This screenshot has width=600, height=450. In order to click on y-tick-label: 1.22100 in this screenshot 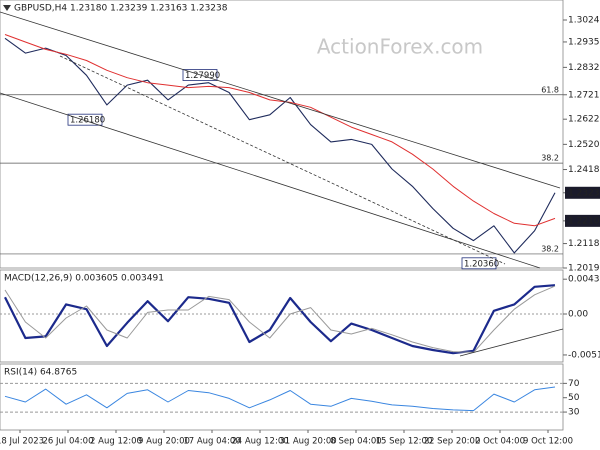, I will do `click(584, 221)`.